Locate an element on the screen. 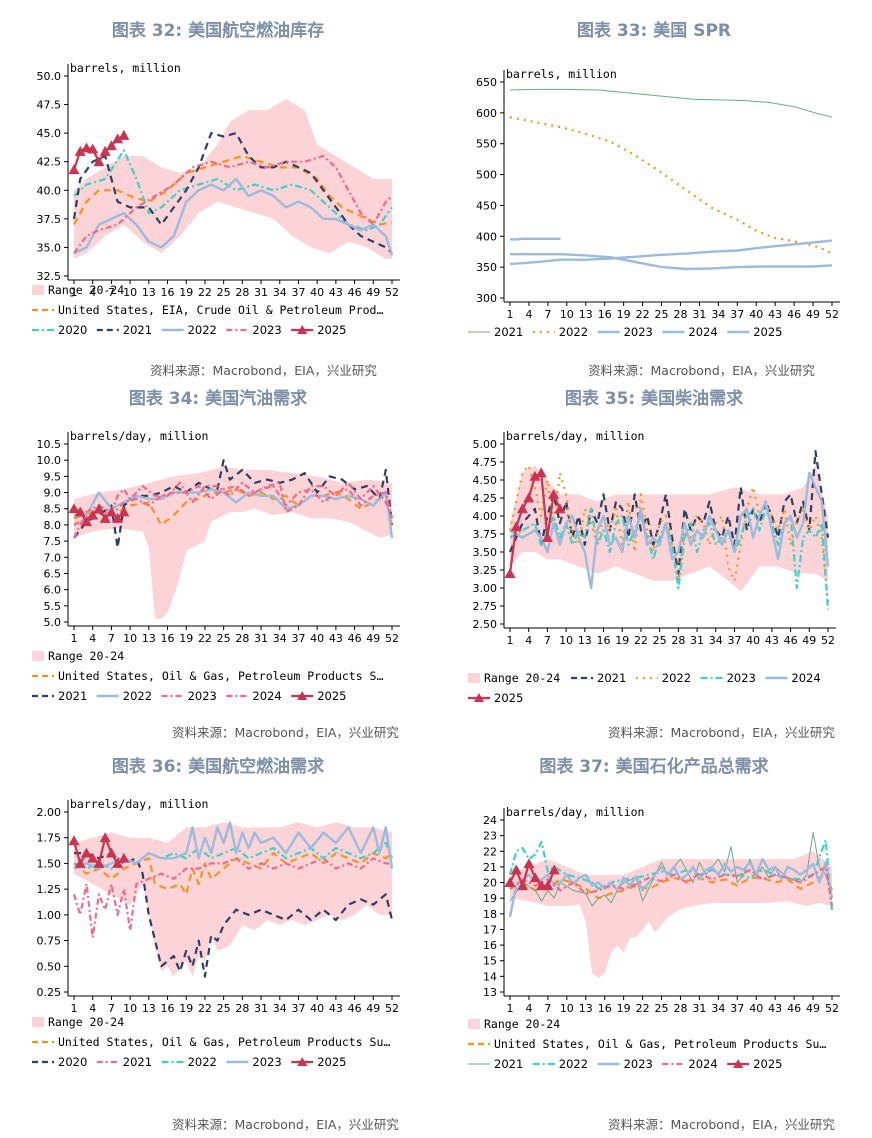 The height and width of the screenshot is (1138, 872). y-tick-label: 4.25 is located at coordinates (485, 498).